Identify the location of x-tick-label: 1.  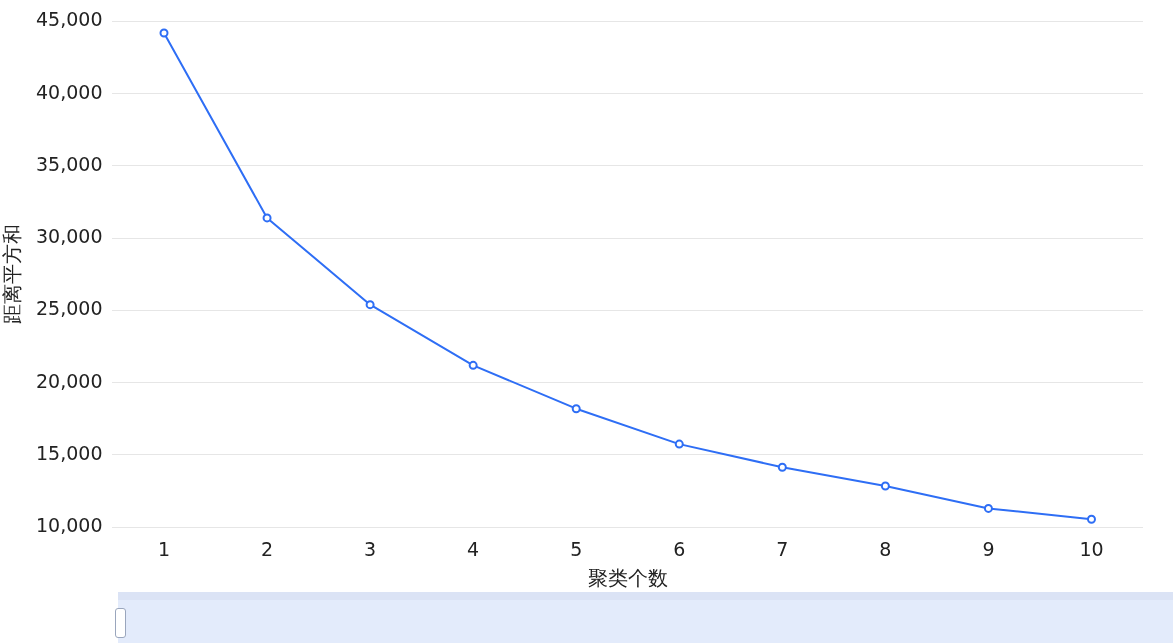
(164, 548).